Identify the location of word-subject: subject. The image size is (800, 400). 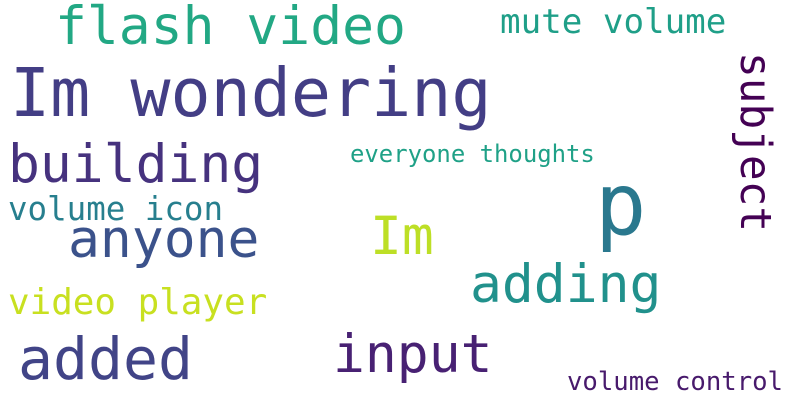
(755, 142).